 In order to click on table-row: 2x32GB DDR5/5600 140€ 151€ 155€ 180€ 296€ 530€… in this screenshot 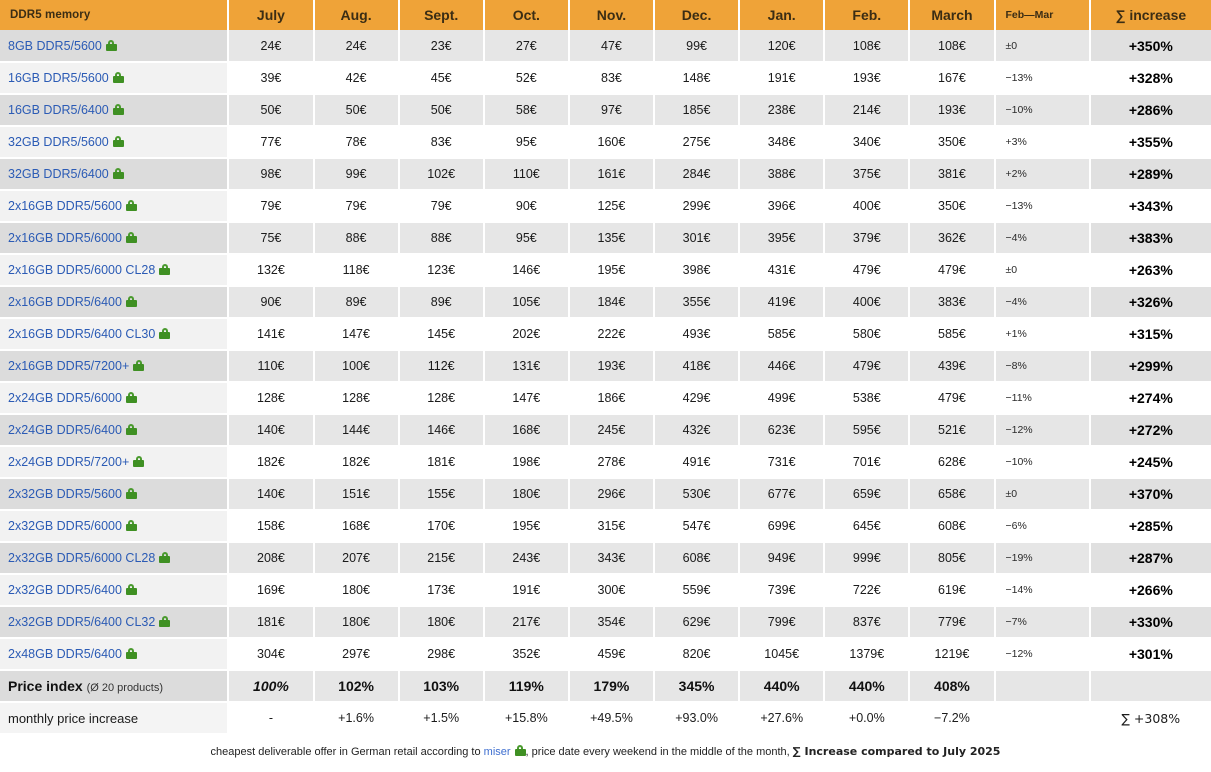, I will do `click(605, 494)`.